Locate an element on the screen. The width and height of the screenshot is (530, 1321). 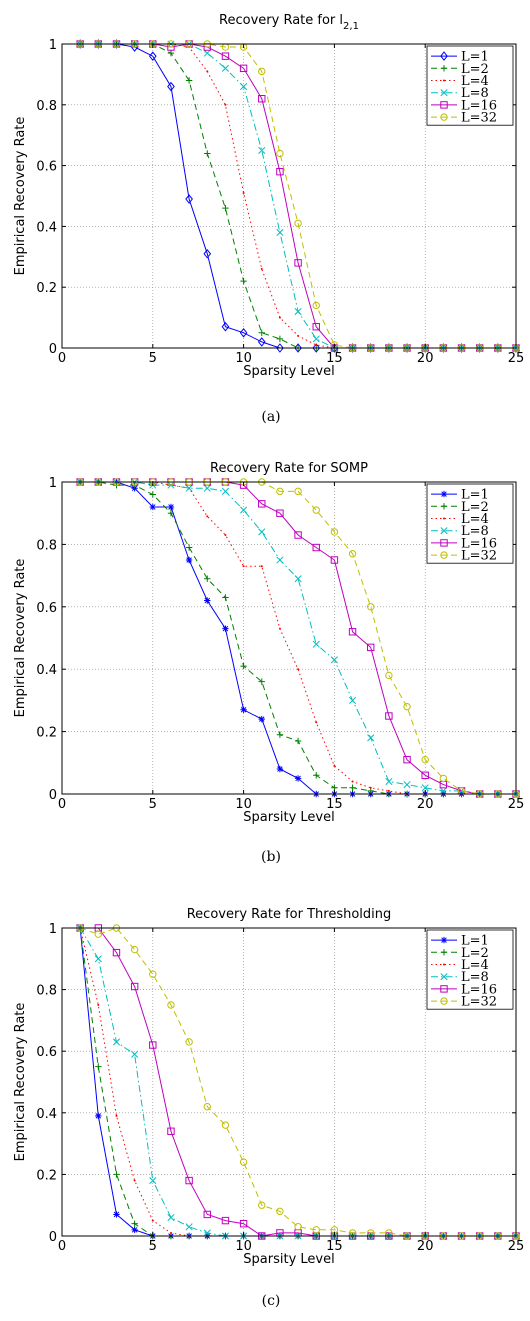
y-tick-label: 1 is located at coordinates (53, 45).